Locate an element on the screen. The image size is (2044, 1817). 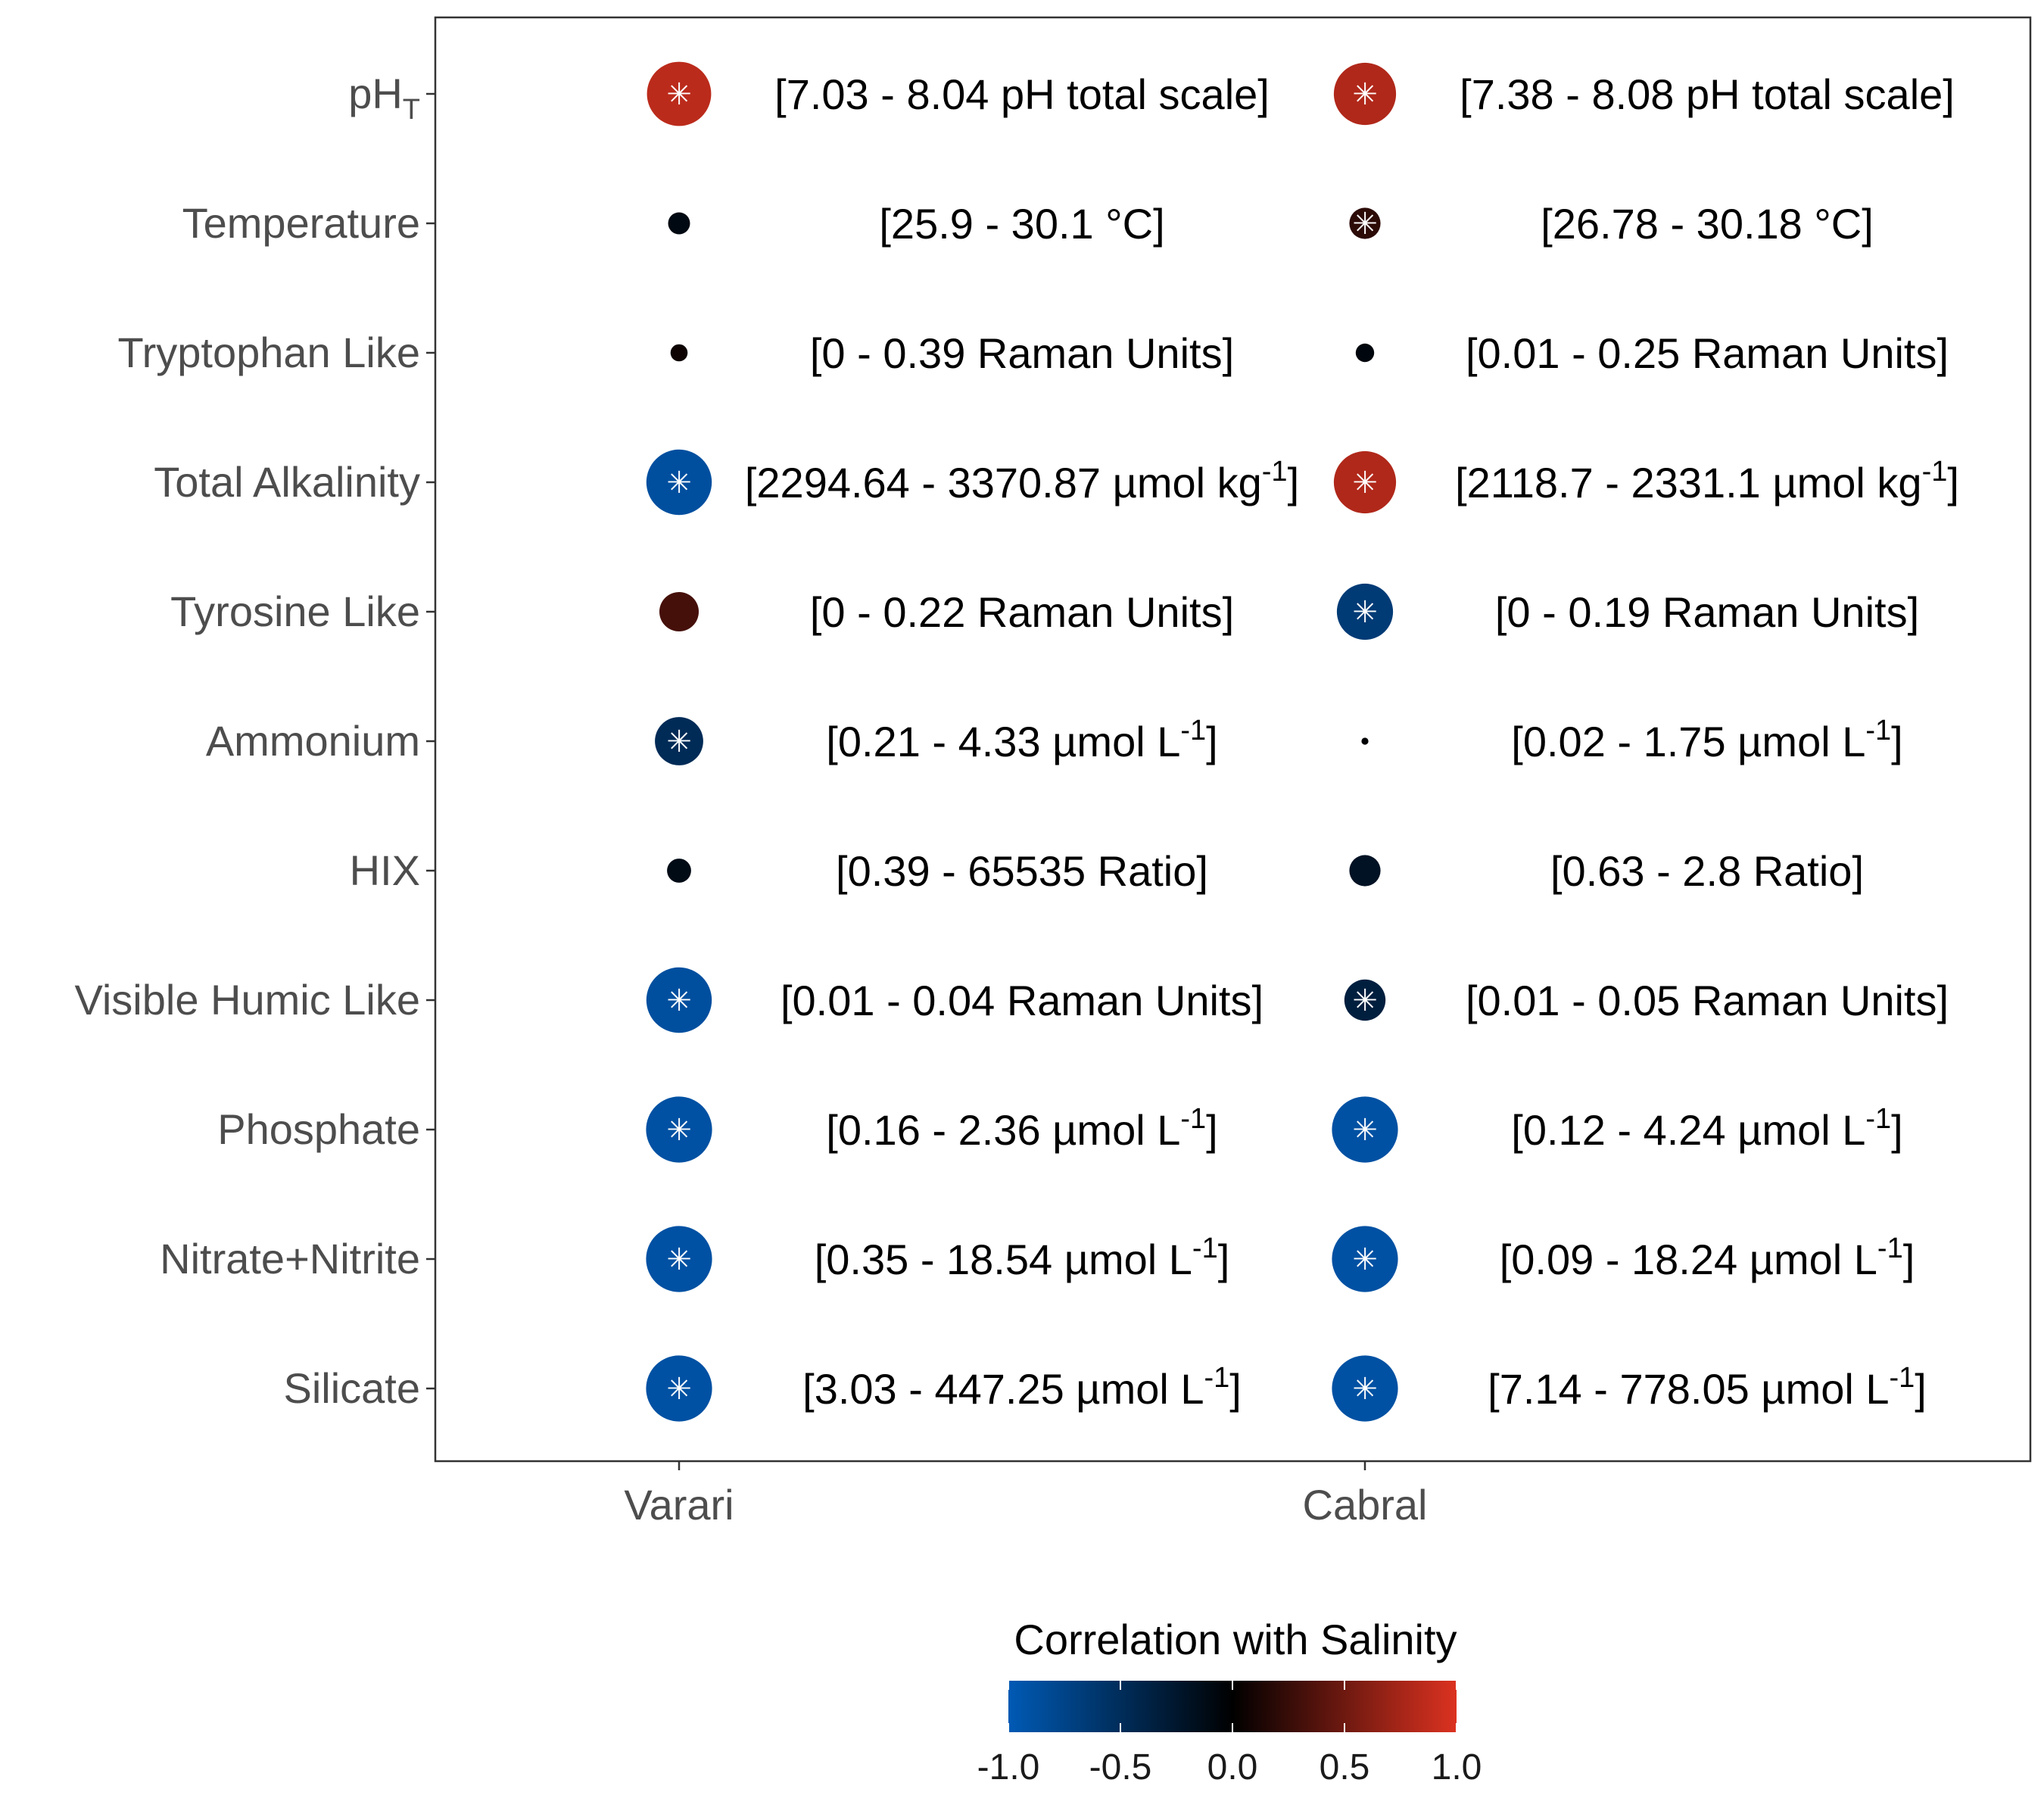
range-label: [3.03 - 447.25 µmol L-1] is located at coordinates (1022, 1387).